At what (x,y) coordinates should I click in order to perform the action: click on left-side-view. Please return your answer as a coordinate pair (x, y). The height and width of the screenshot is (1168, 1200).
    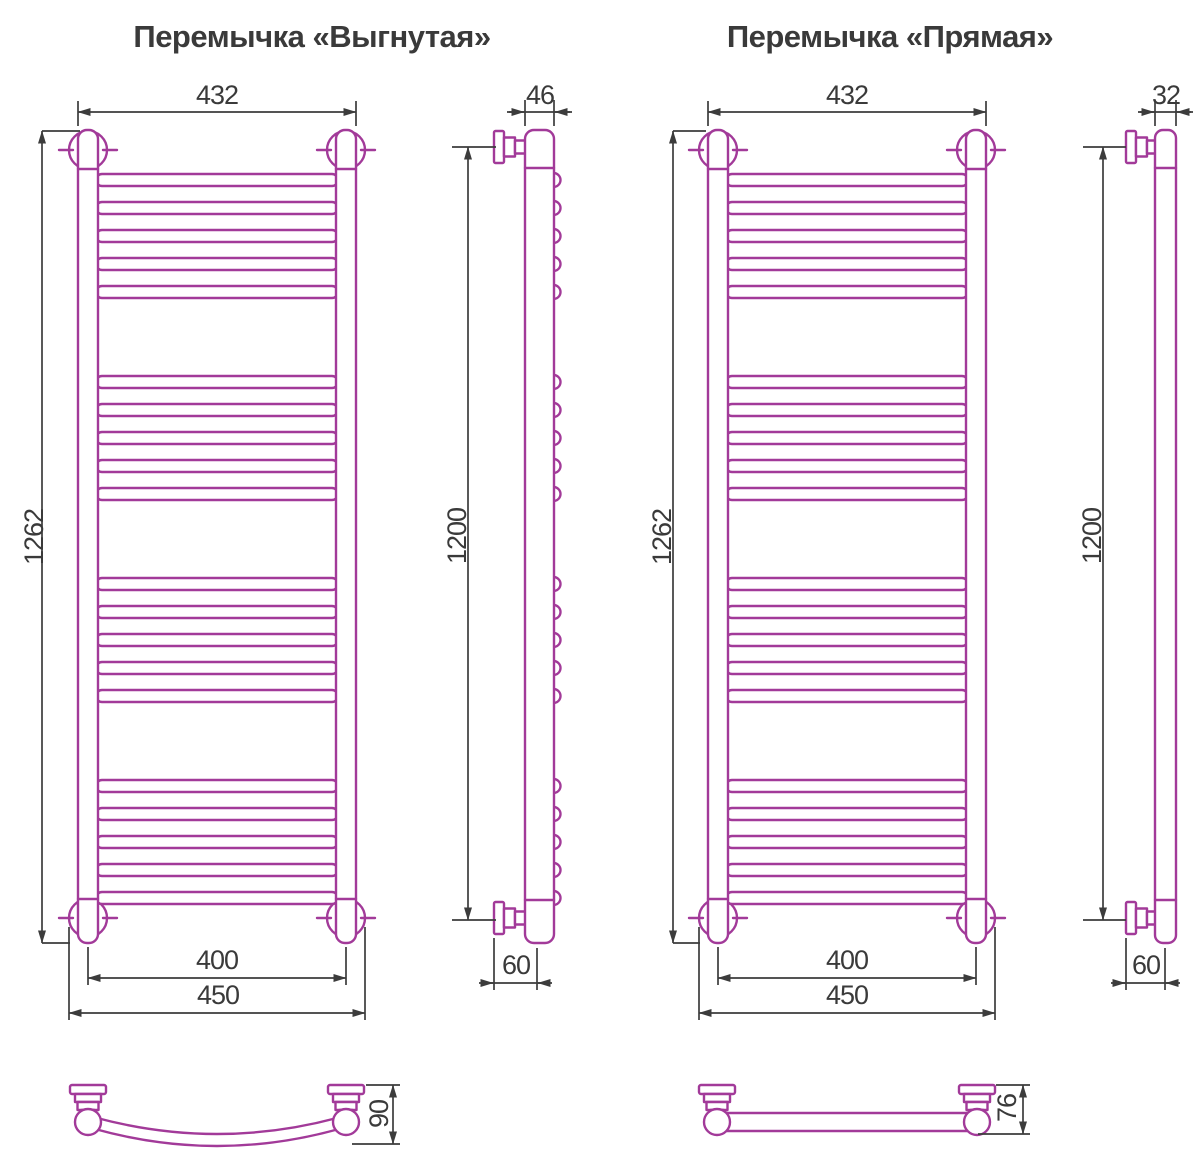
    Looking at the image, I should click on (527, 536).